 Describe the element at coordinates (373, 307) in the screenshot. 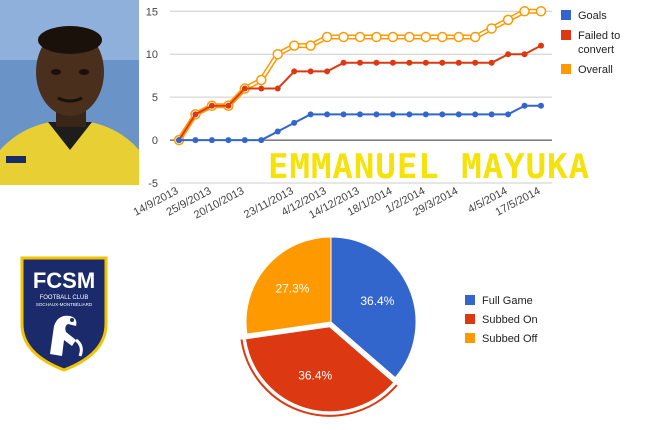

I see `pie-slice-full-game` at that location.